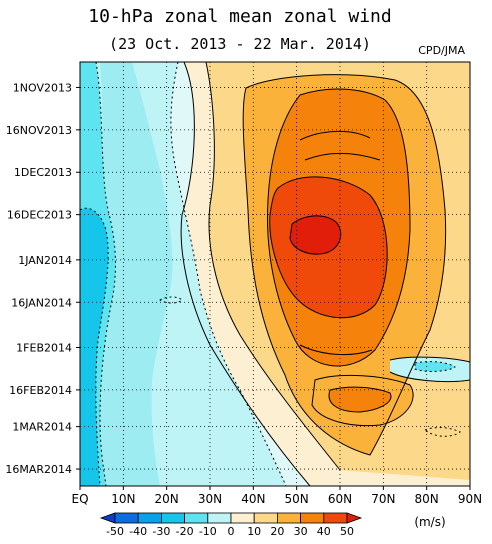  Describe the element at coordinates (427, 499) in the screenshot. I see `x-tick-label: 80N` at that location.